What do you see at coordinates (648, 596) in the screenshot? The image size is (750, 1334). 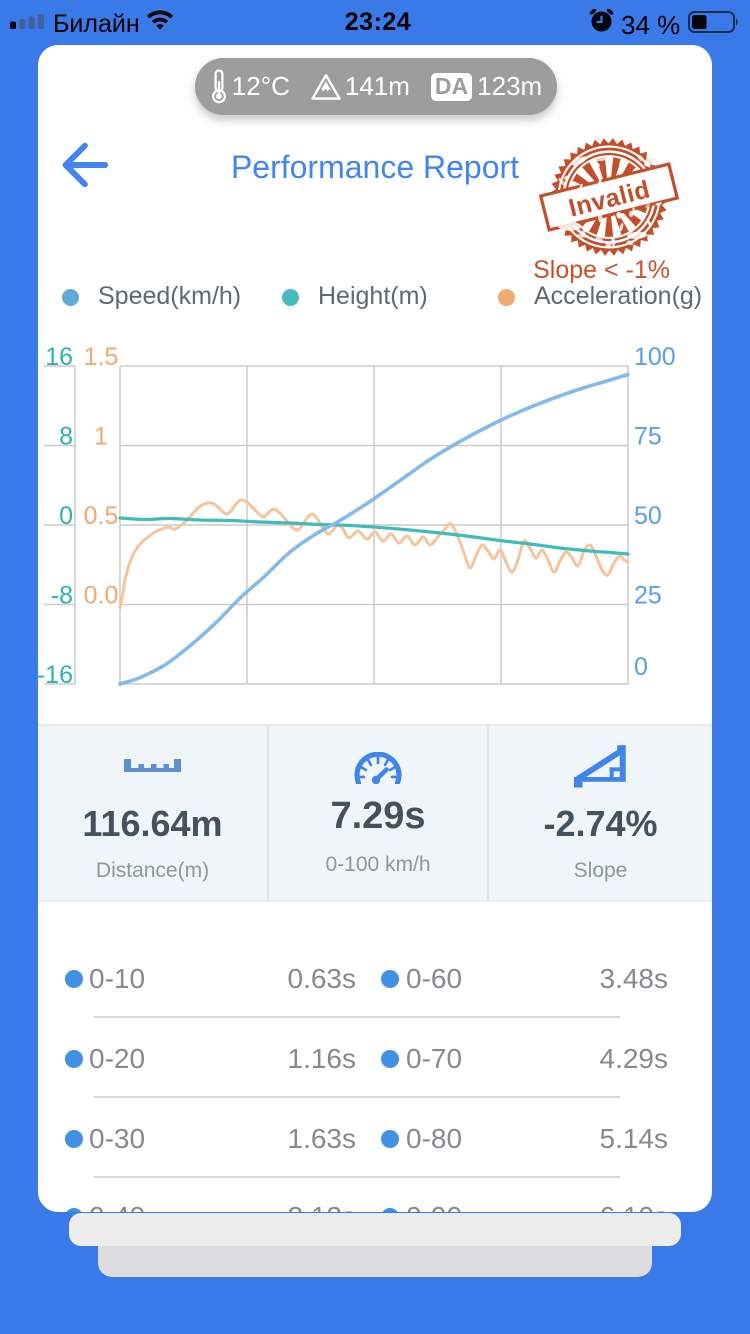 I see `svg-text: 25` at bounding box center [648, 596].